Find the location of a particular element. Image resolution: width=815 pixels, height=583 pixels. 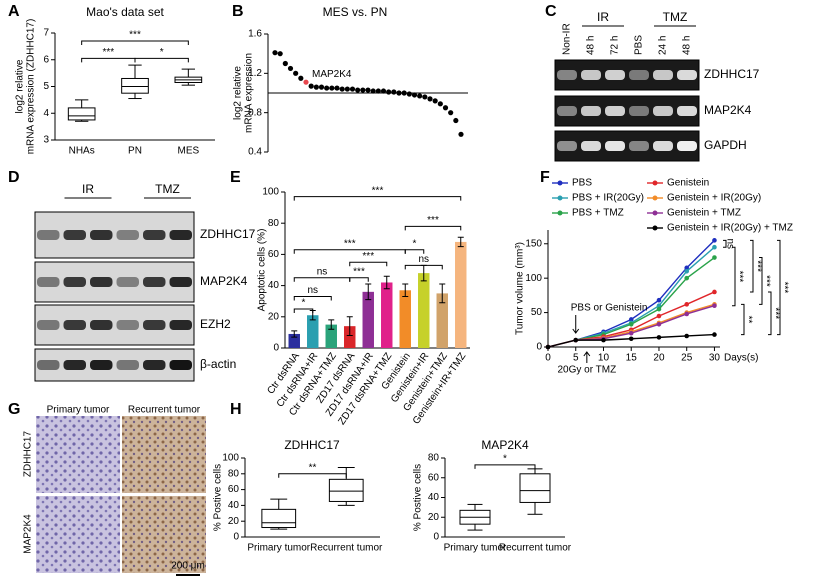

x-tick-label: Primary tumor is located at coordinates (475, 548).